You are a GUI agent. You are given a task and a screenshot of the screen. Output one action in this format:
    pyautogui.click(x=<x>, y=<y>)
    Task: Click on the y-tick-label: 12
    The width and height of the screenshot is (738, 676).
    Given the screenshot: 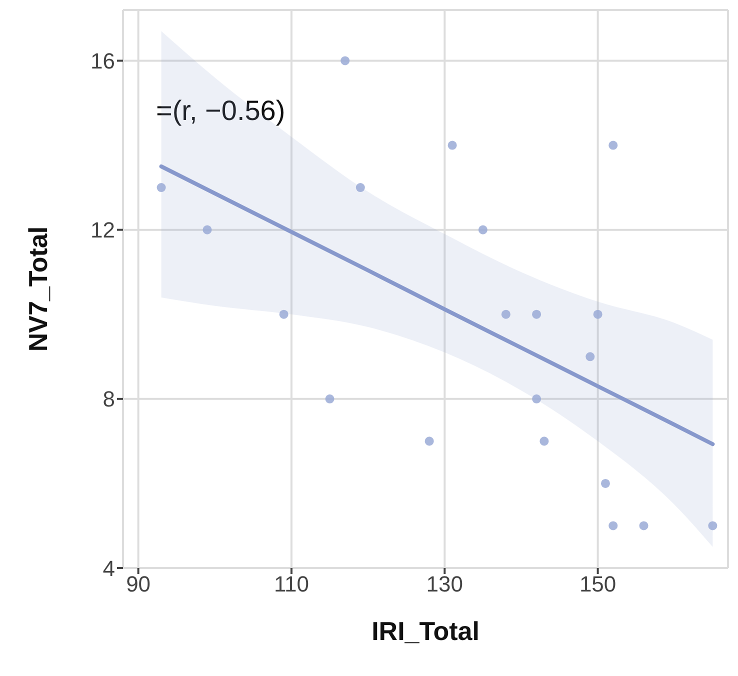 What is the action you would take?
    pyautogui.click(x=102, y=230)
    